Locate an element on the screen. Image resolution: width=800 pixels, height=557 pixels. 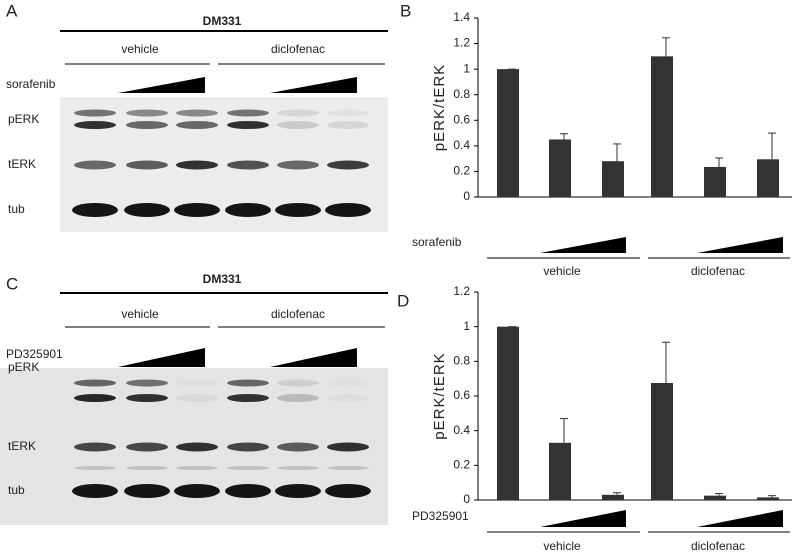
y-axis-label: pERK/tERK is located at coordinates (439, 395).